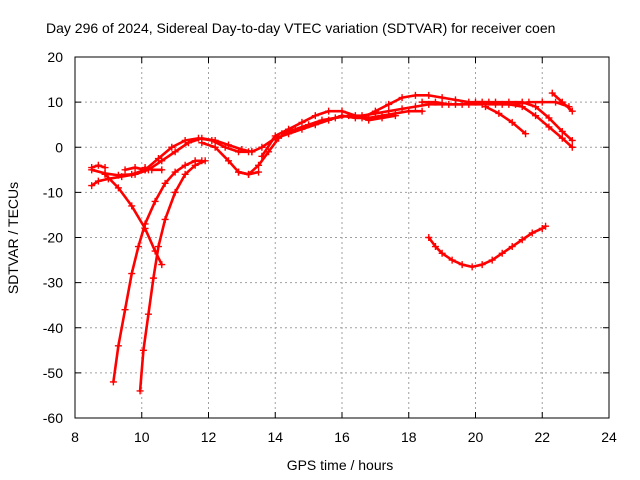 The image size is (640, 480). I want to click on y-axis-label: SDTVAR / TECUs, so click(13, 238).